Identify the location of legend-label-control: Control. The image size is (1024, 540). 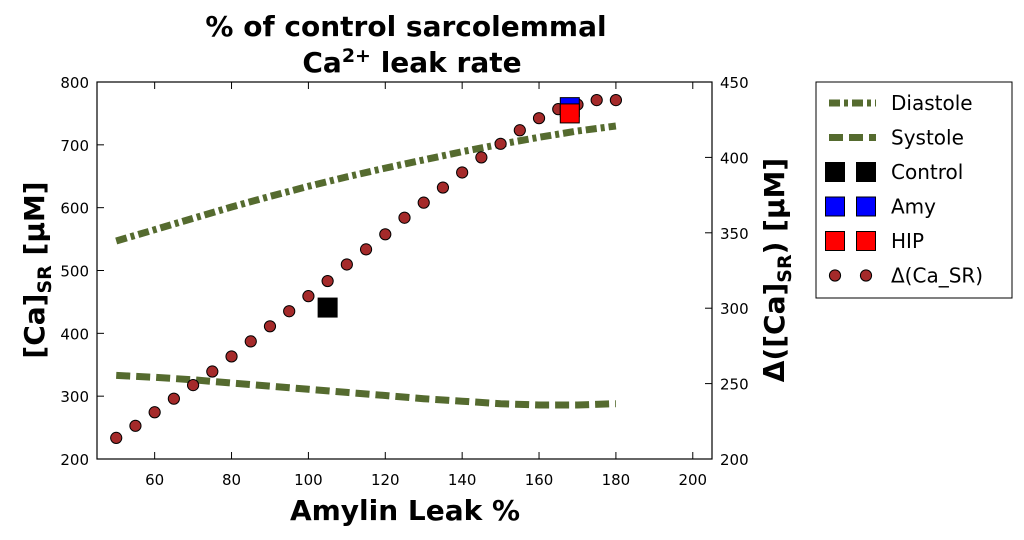
(927, 172).